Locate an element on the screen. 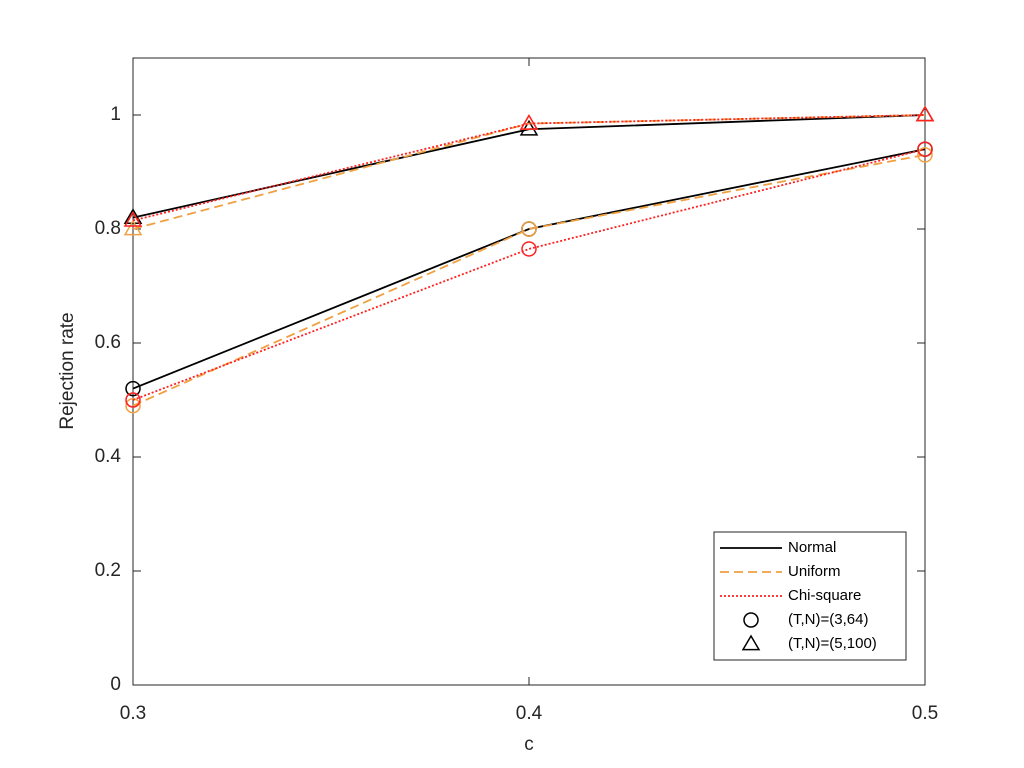 This screenshot has height=768, width=1024. x-tick-label: 0.3 is located at coordinates (133, 713).